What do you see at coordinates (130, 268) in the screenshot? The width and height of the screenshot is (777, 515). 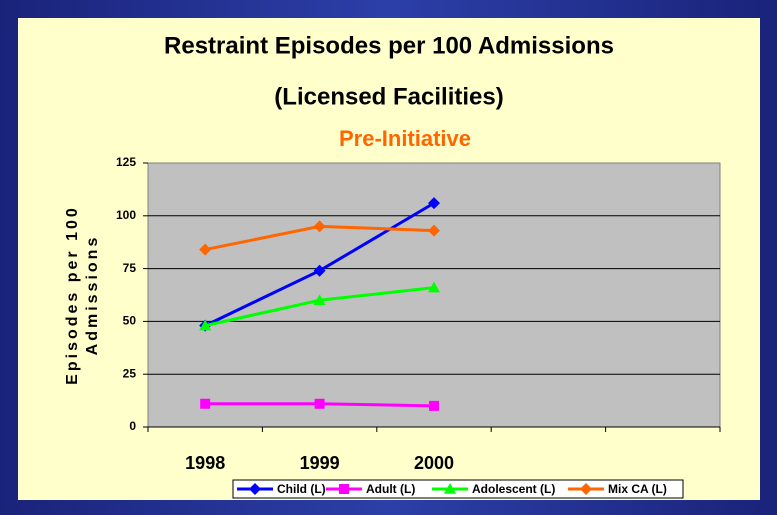 I see `y-tick-label: 75` at bounding box center [130, 268].